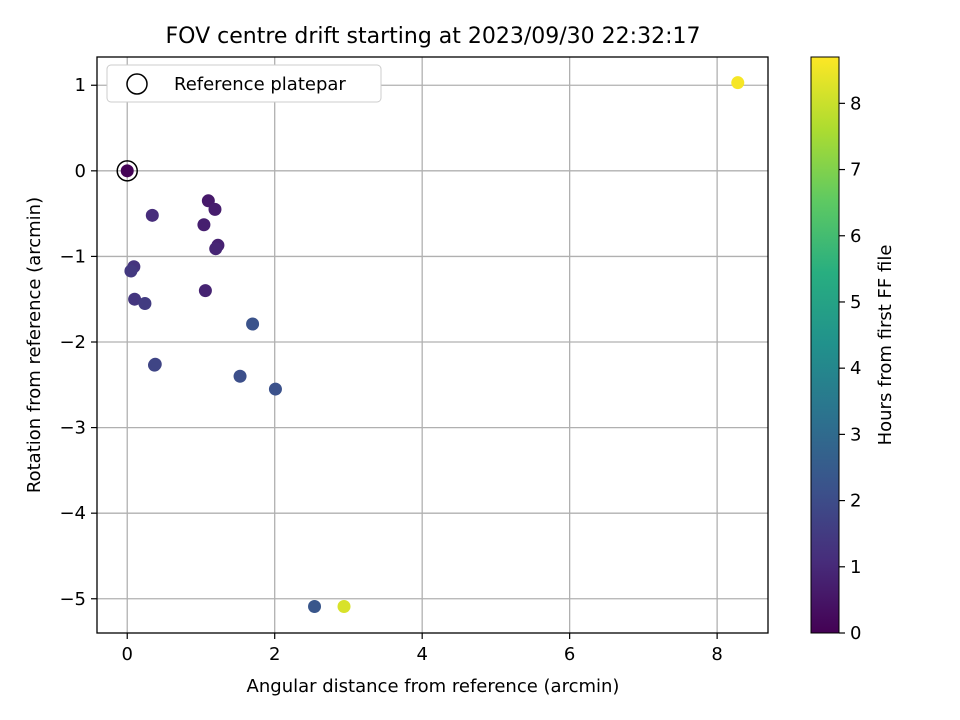 This screenshot has width=960, height=720. Describe the element at coordinates (825, 345) in the screenshot. I see `colorbar-gradient` at that location.